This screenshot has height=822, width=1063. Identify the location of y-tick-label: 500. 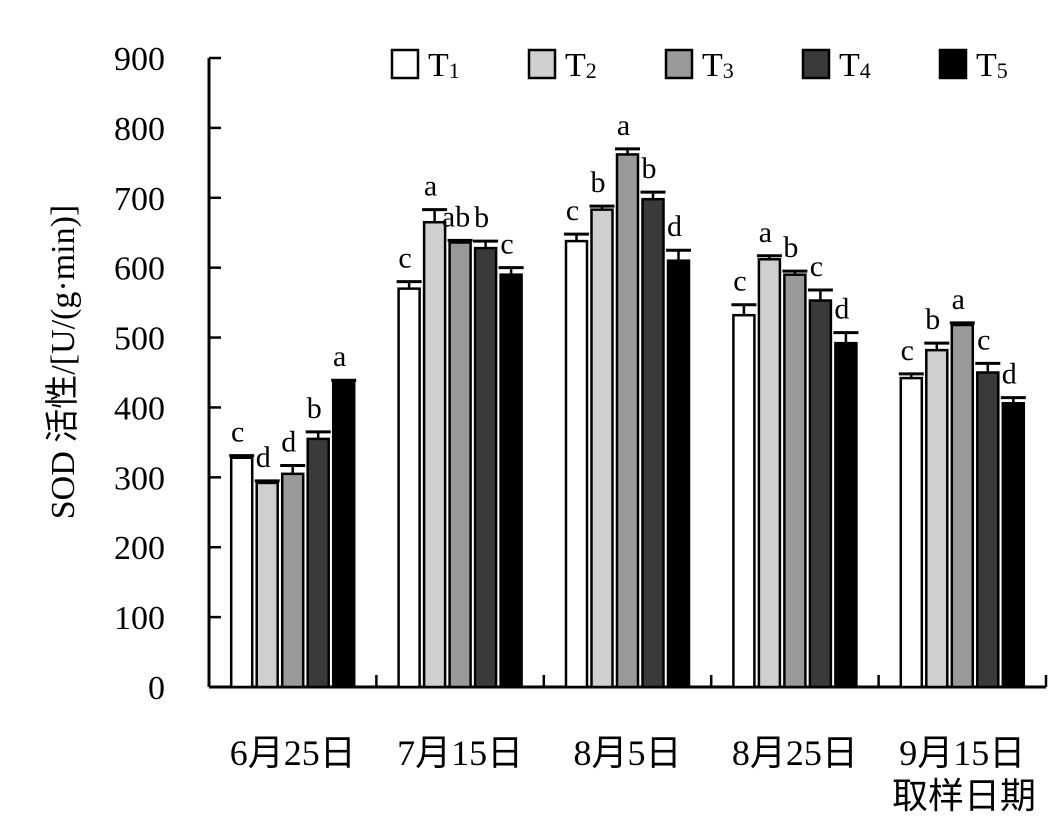
(139, 339).